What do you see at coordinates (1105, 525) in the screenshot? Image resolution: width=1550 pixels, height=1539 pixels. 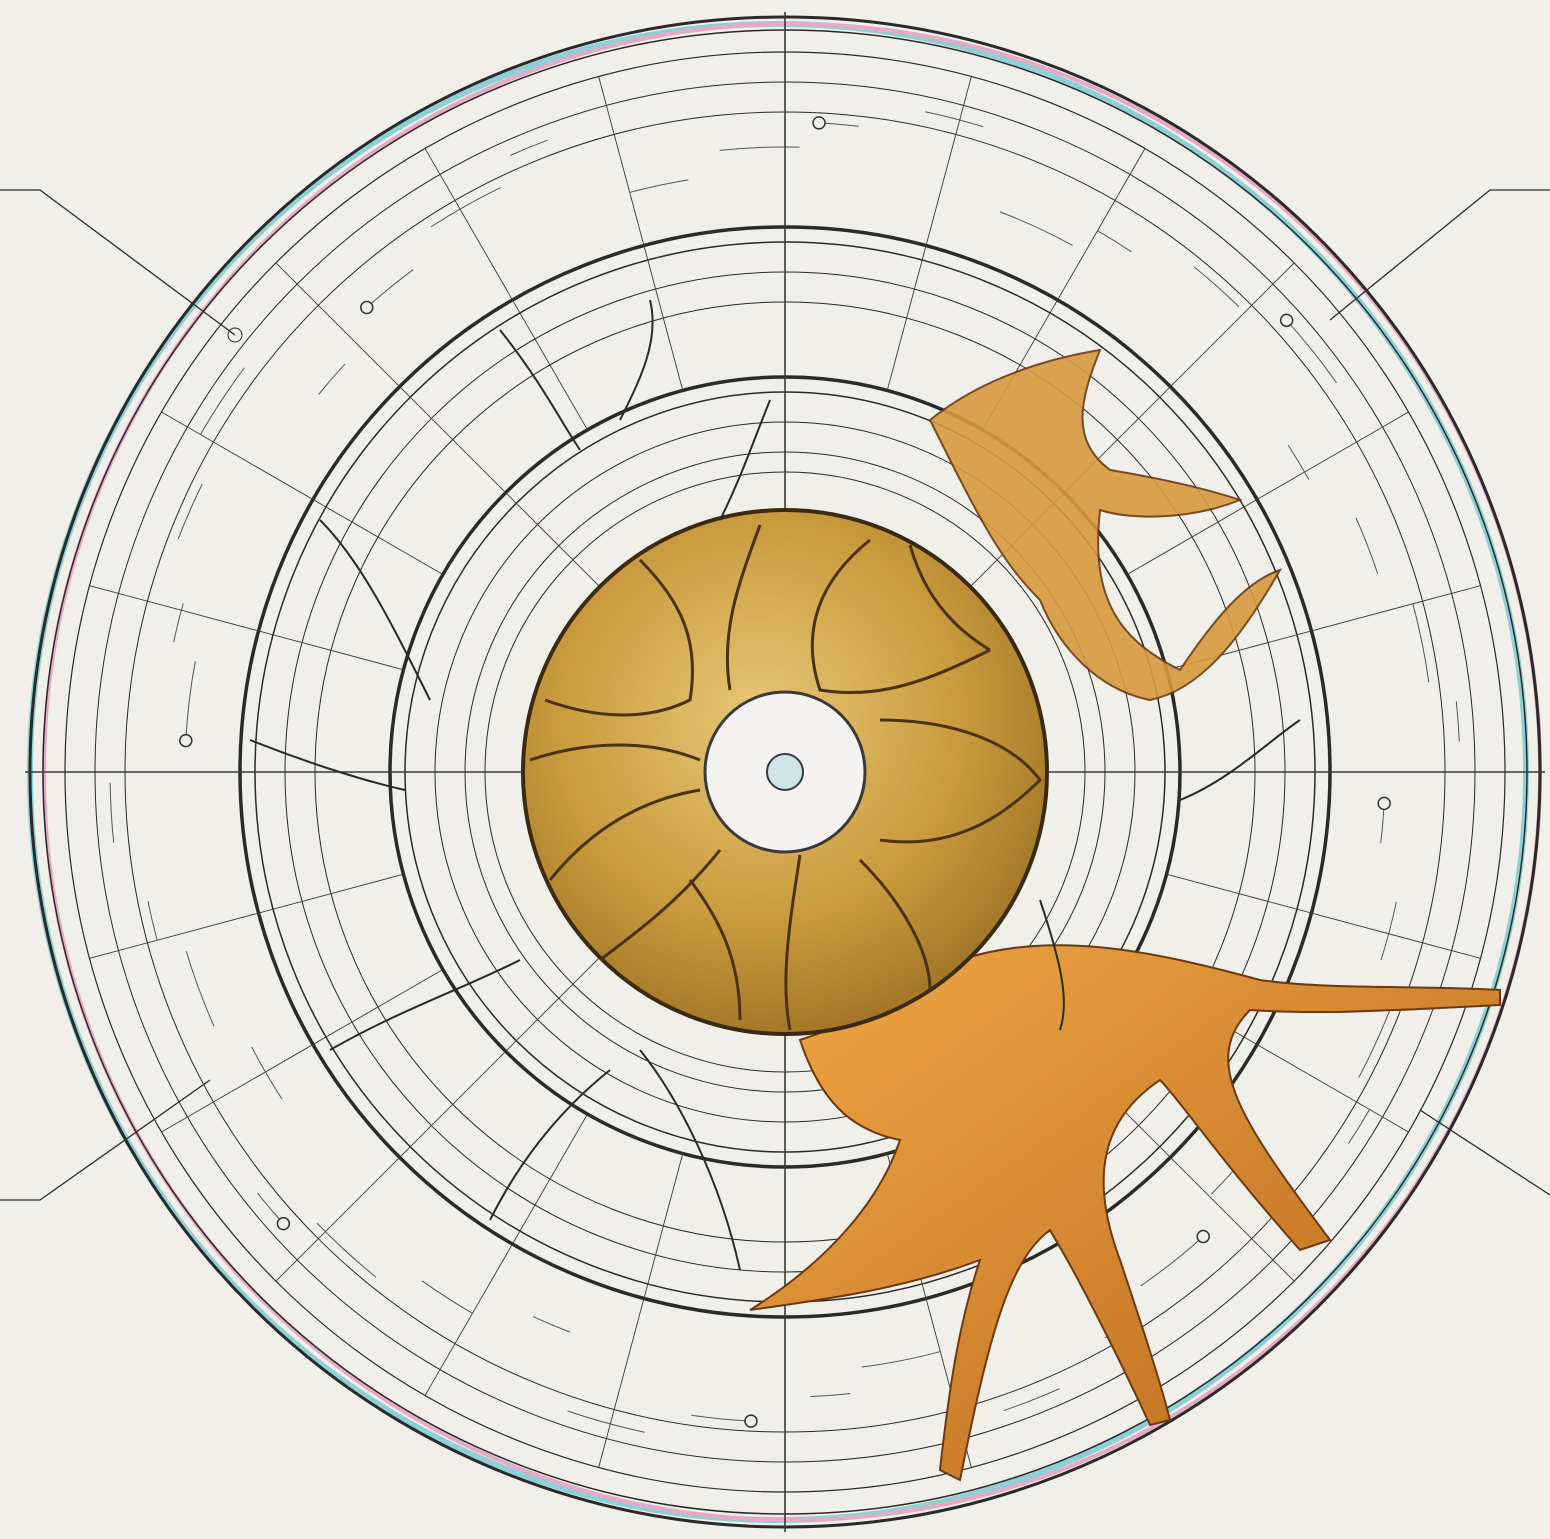 I see `wood-crack` at bounding box center [1105, 525].